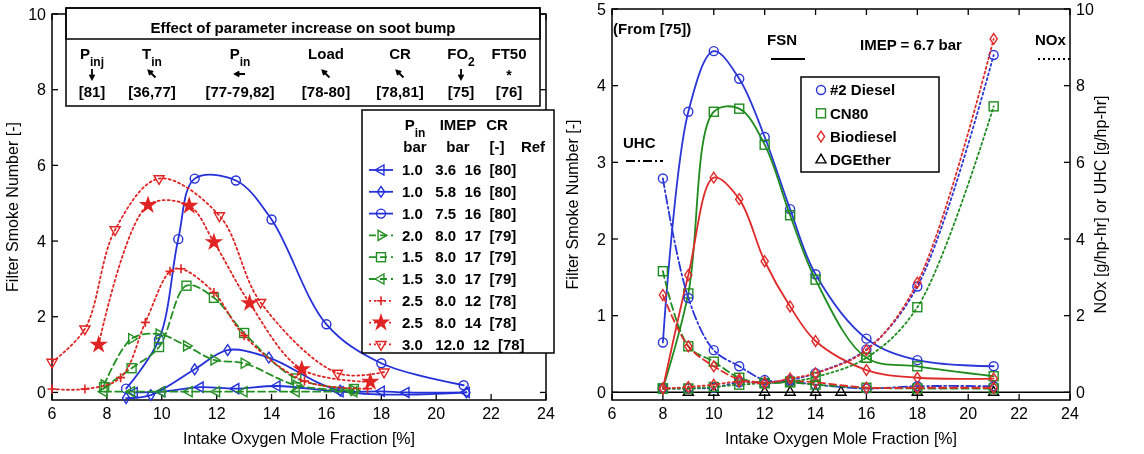 This screenshot has height=454, width=1144. I want to click on annotation: [77-79,82], so click(240, 91).